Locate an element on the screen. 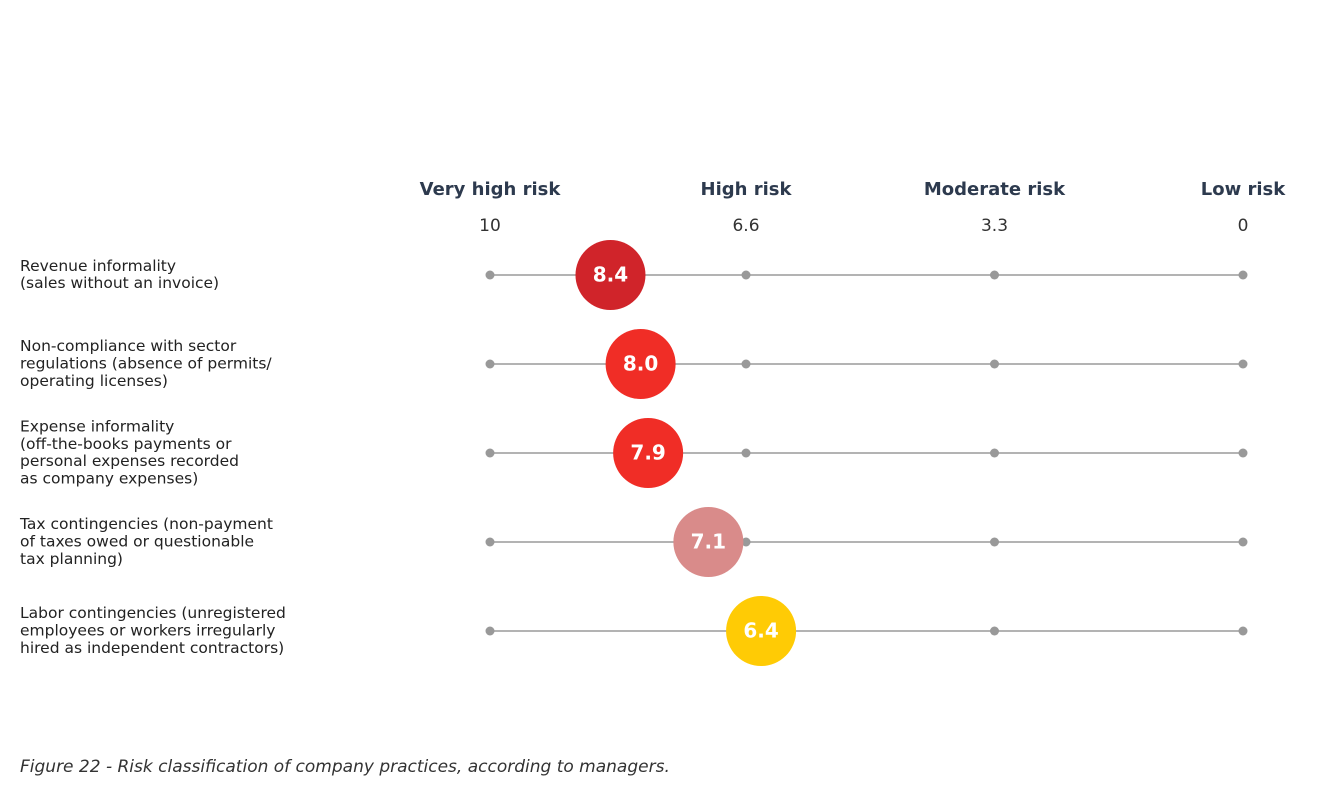 The width and height of the screenshot is (1344, 798). tick-label: 3.3 is located at coordinates (994, 226).